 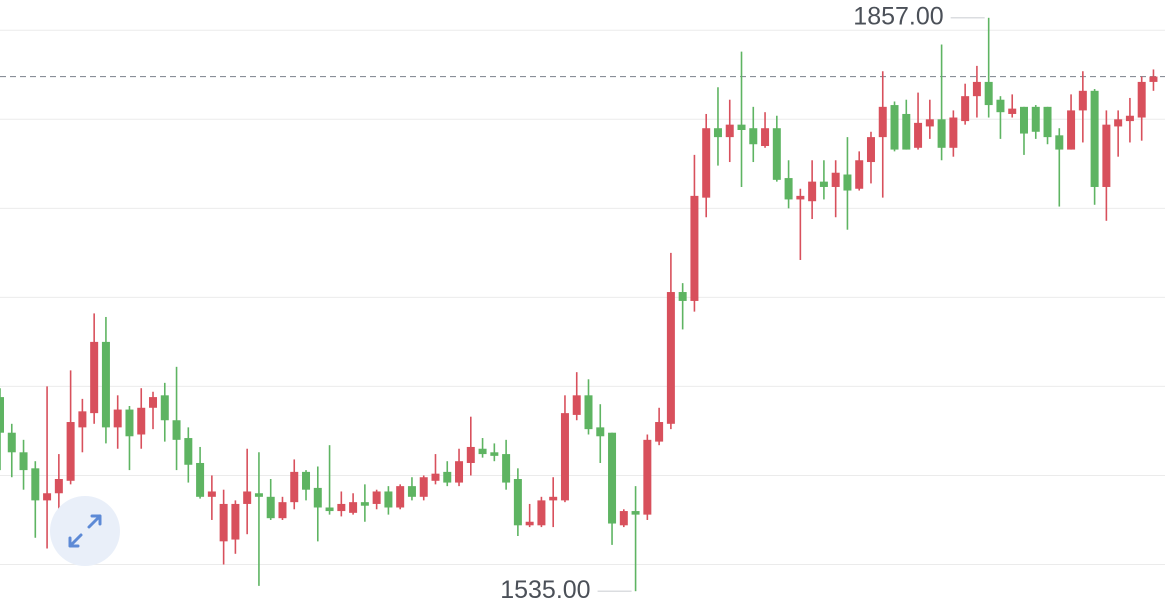 I want to click on annotation-label: 1535.00, so click(x=545, y=590).